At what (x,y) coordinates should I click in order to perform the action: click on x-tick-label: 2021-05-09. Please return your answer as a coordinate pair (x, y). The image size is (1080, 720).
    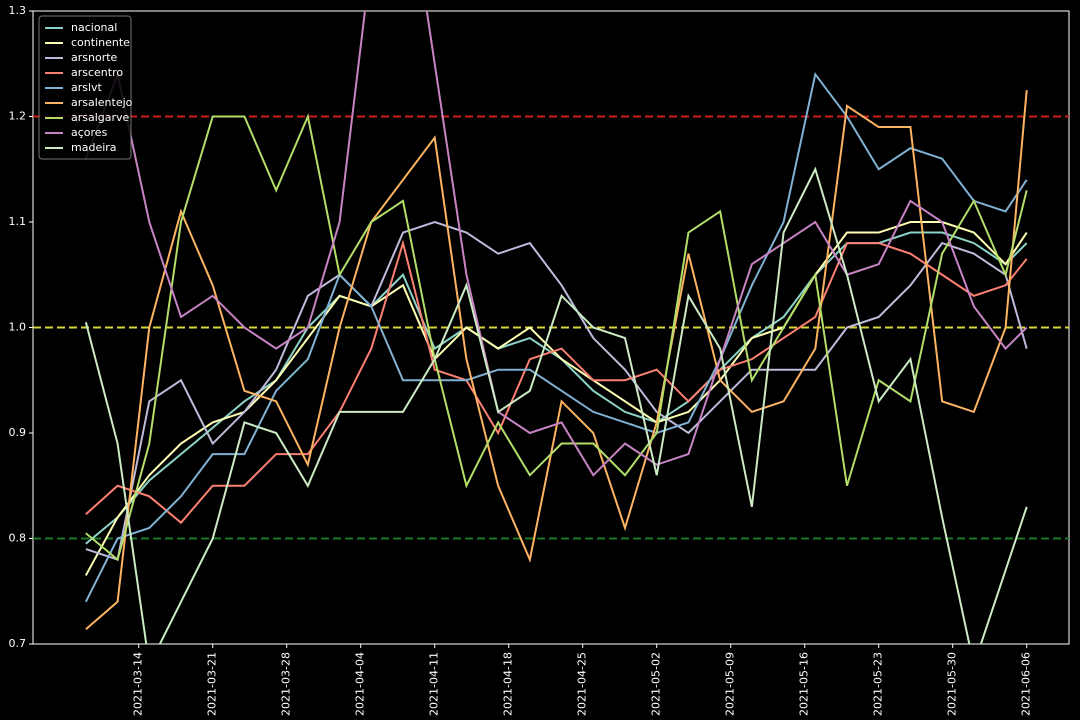
    Looking at the image, I should click on (730, 684).